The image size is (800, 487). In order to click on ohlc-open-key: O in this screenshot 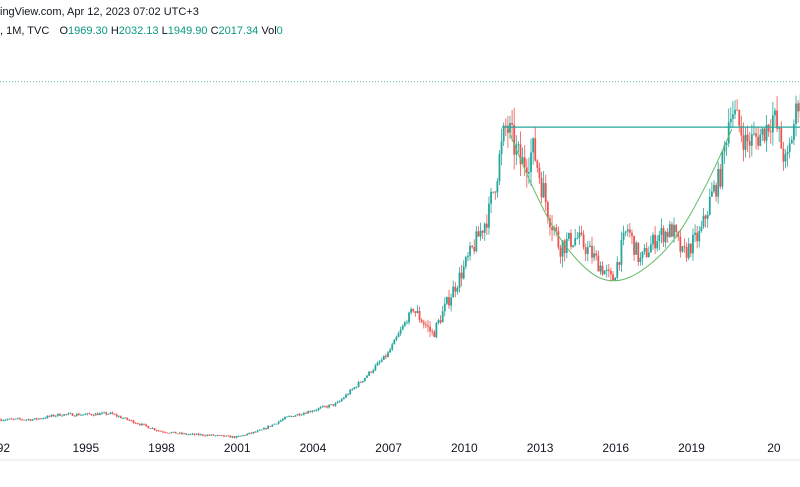, I will do `click(63, 31)`.